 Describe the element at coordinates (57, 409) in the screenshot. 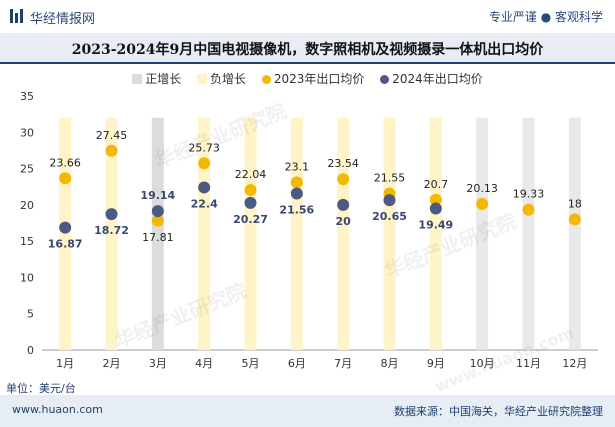

I see `footer-website: www.huaon.com` at that location.